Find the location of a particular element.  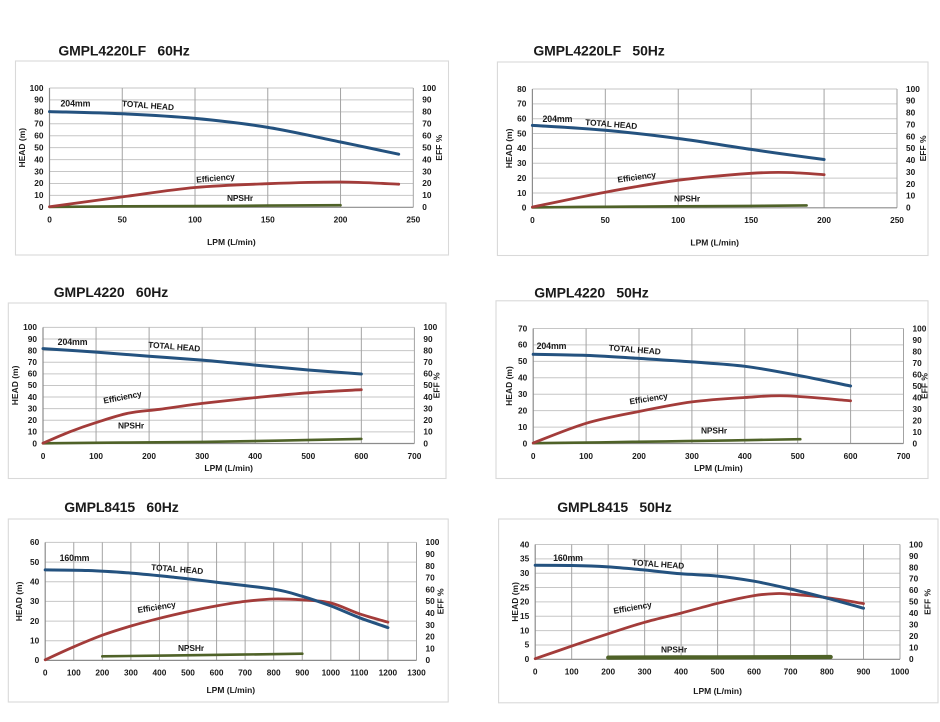

svg-text: 900 is located at coordinates (864, 672).